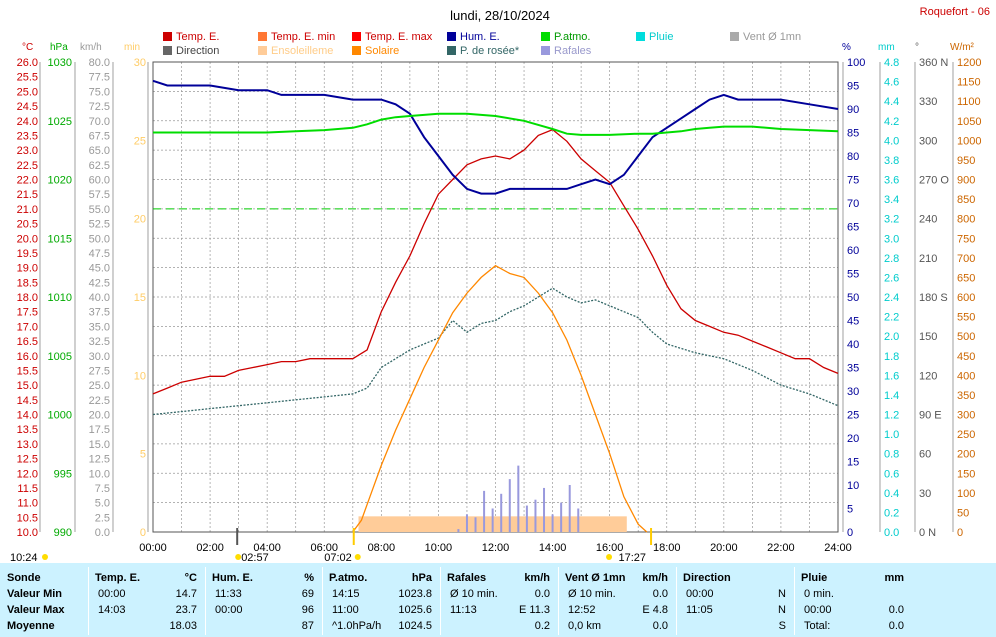  Describe the element at coordinates (609, 557) in the screenshot. I see `sunset-icon` at that location.